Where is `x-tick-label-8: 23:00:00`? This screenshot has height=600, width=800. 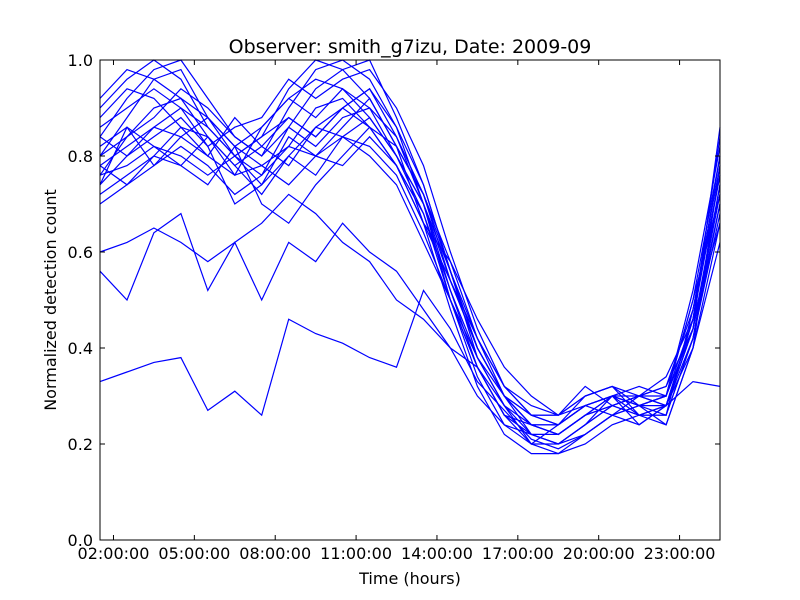
x-tick-label-8: 23:00:00 is located at coordinates (680, 553).